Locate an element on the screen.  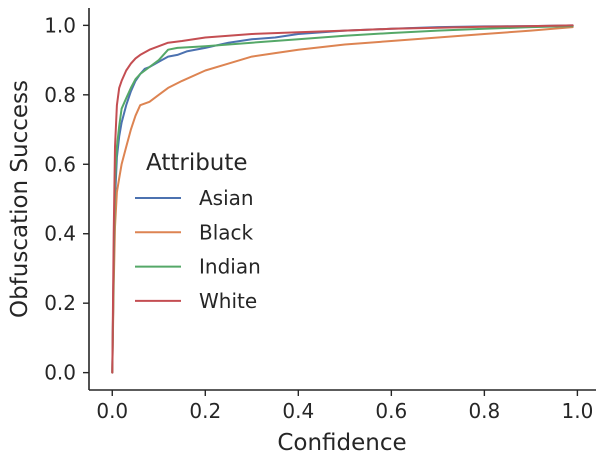
legend-label-white: White is located at coordinates (228, 301).